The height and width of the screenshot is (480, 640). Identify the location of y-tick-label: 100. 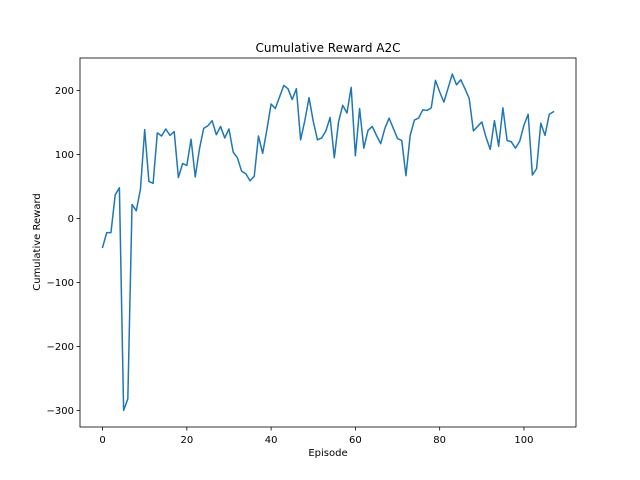
(64, 155).